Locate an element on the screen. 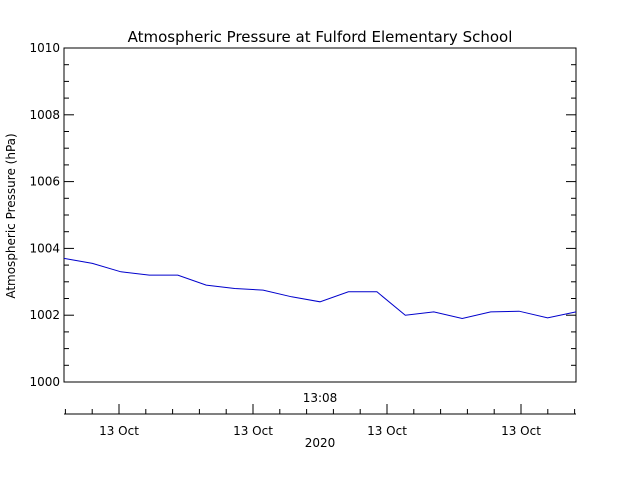 This screenshot has width=640, height=480. y-tick-label: 1002 is located at coordinates (44, 315).